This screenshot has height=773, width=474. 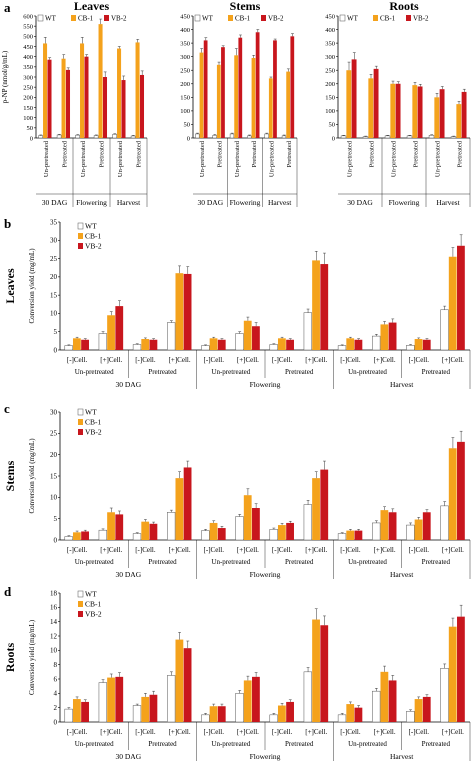 I want to click on panel-letter: b, so click(x=7, y=223).